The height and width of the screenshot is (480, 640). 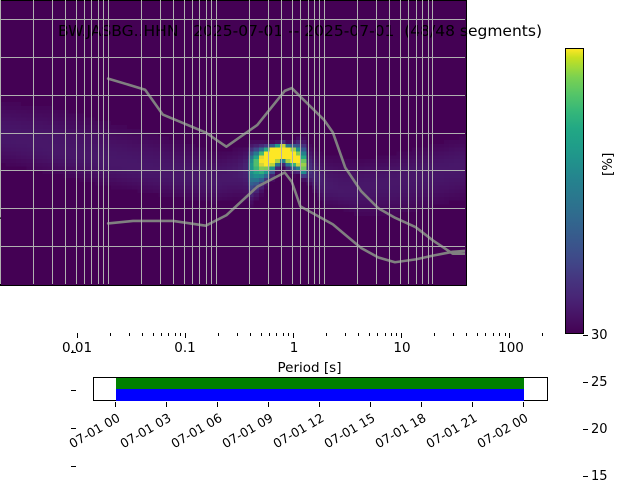 I want to click on colorbar-tick-label: 20, so click(x=599, y=429).